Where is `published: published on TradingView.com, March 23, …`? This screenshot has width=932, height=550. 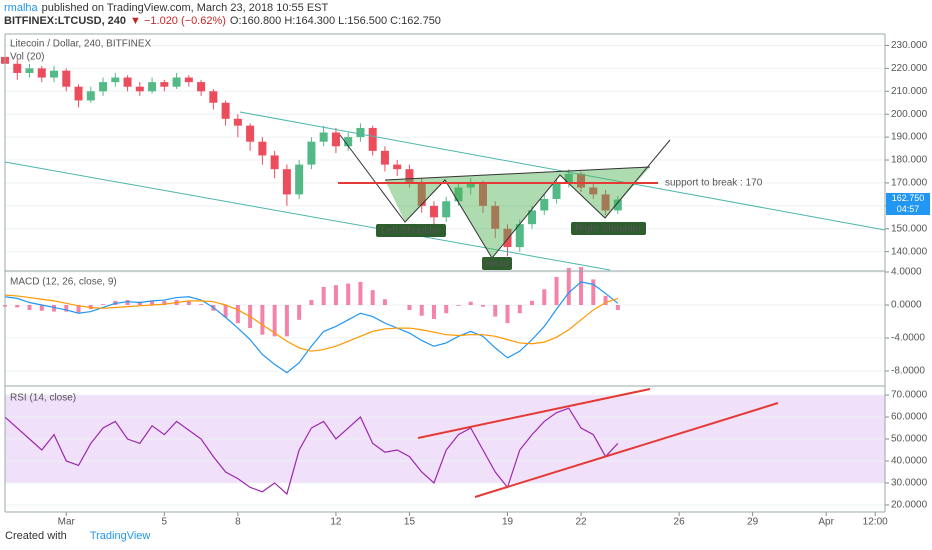 published: published on TradingView.com, March 23, … is located at coordinates (185, 8).